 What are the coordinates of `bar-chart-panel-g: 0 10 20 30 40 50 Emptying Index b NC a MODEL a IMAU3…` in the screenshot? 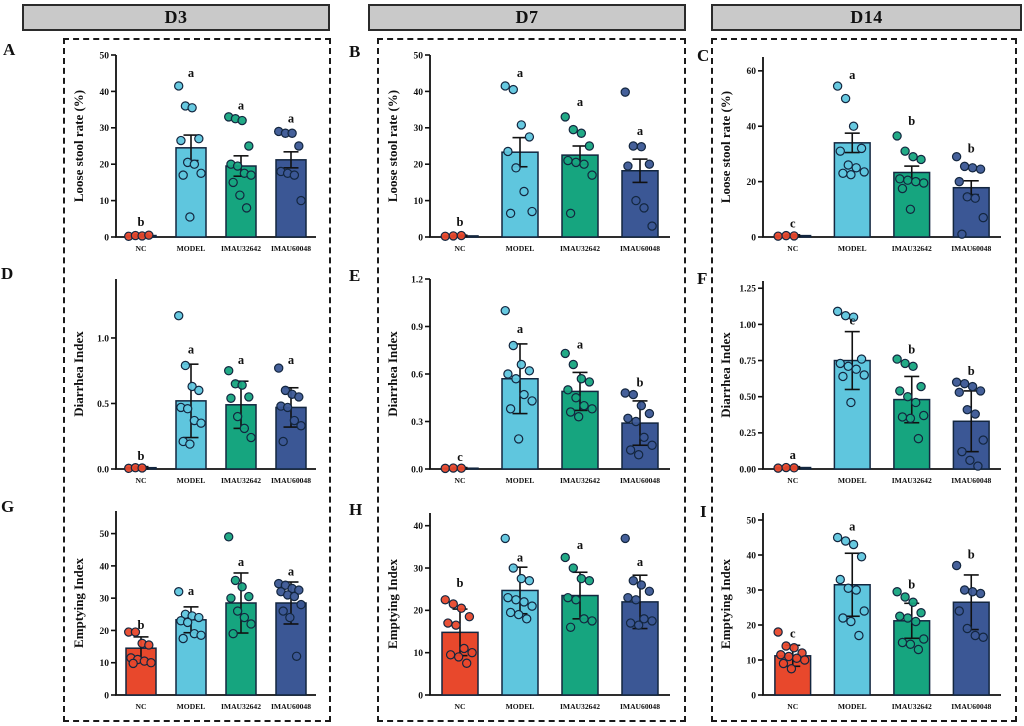 It's located at (193, 611).